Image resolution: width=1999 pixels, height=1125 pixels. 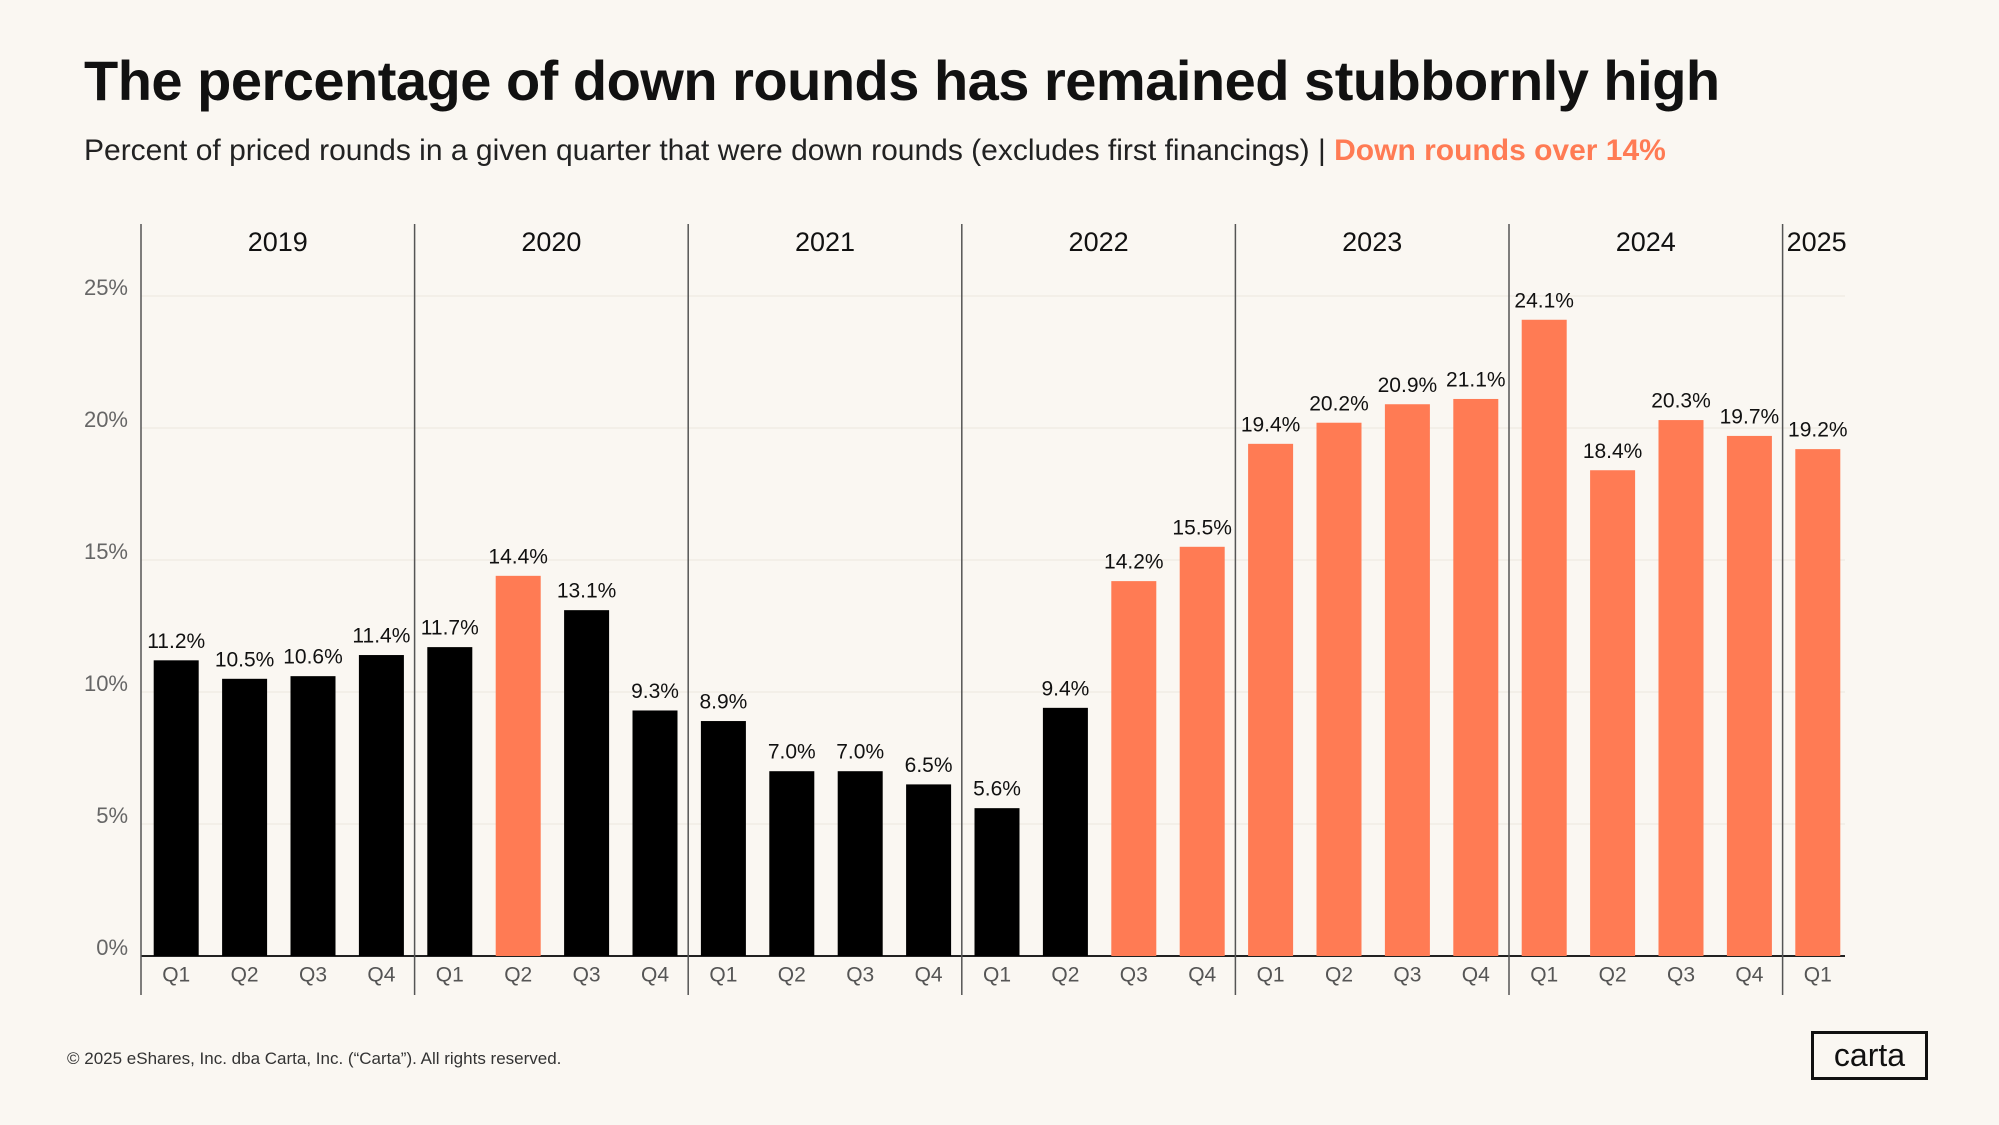 What do you see at coordinates (1749, 695) in the screenshot?
I see `bar-2024-Q4` at bounding box center [1749, 695].